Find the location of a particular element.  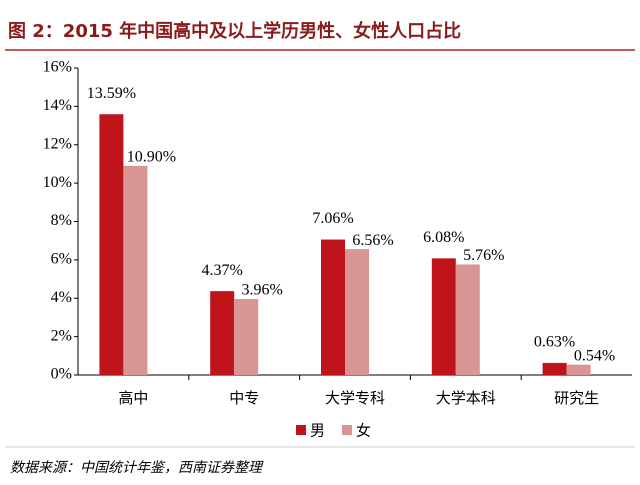

y-tick-label: 10% is located at coordinates (57, 182).